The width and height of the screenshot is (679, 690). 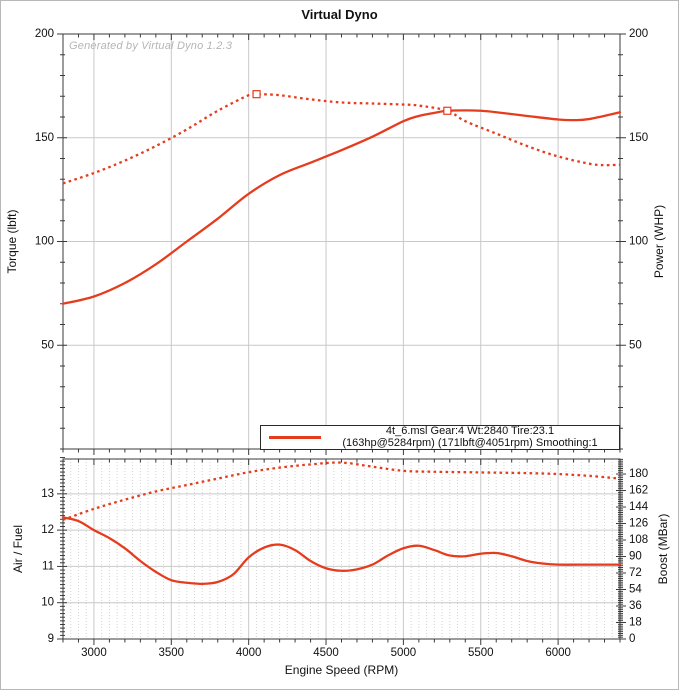 What do you see at coordinates (47, 530) in the screenshot?
I see `tick-label: 12` at bounding box center [47, 530].